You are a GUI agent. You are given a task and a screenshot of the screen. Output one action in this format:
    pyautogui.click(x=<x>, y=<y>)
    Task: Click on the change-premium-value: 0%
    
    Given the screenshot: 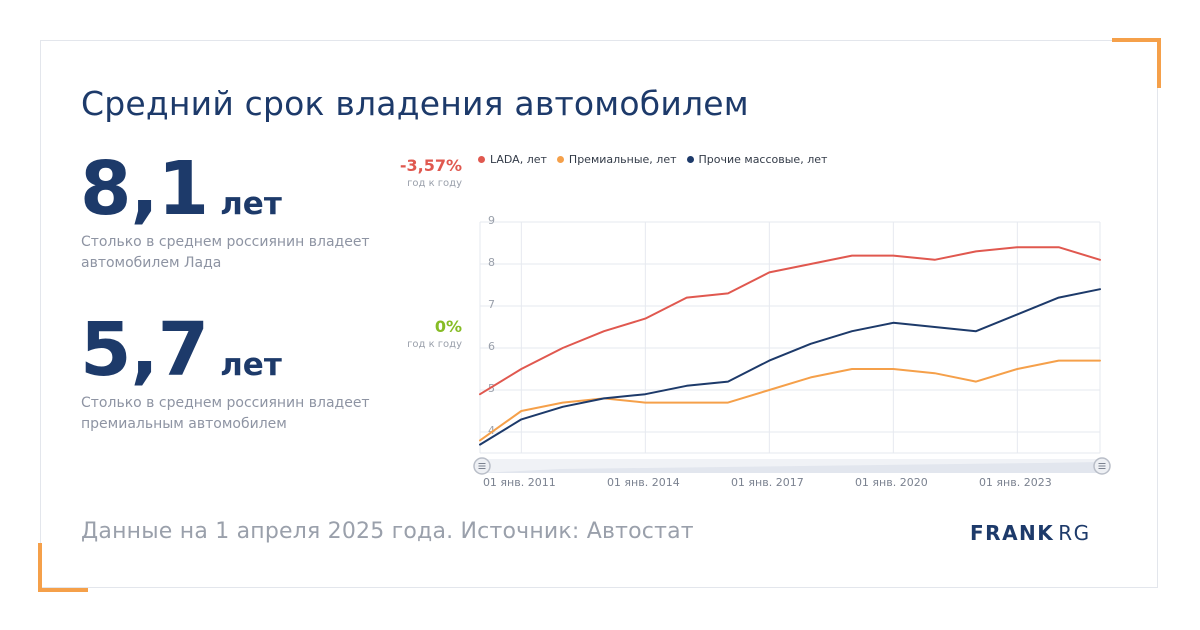 What is the action you would take?
    pyautogui.click(x=448, y=326)
    